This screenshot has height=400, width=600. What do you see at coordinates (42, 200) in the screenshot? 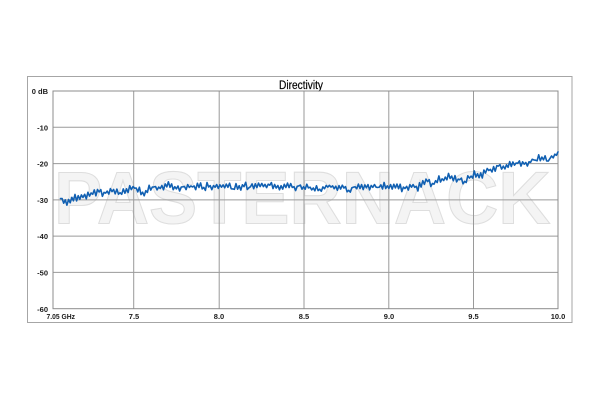
I see `svg-text: -30` at bounding box center [42, 200].